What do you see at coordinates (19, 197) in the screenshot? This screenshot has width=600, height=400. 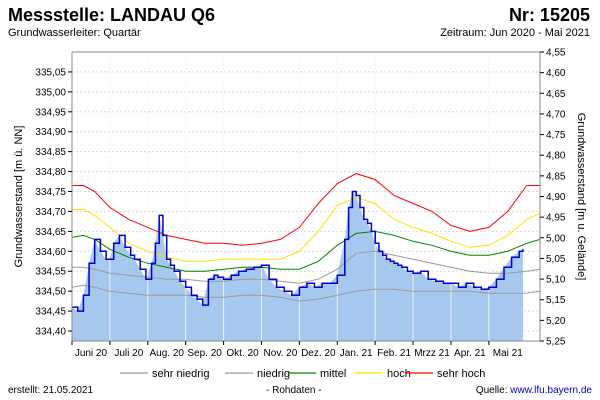 I see `left-axis-label: Grundwasserstand [m ü. NN]` at bounding box center [19, 197].